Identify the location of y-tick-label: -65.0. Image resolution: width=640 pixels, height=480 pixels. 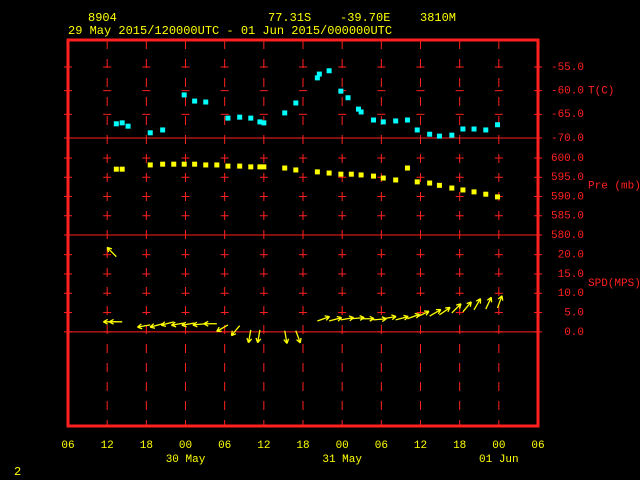
(567, 115).